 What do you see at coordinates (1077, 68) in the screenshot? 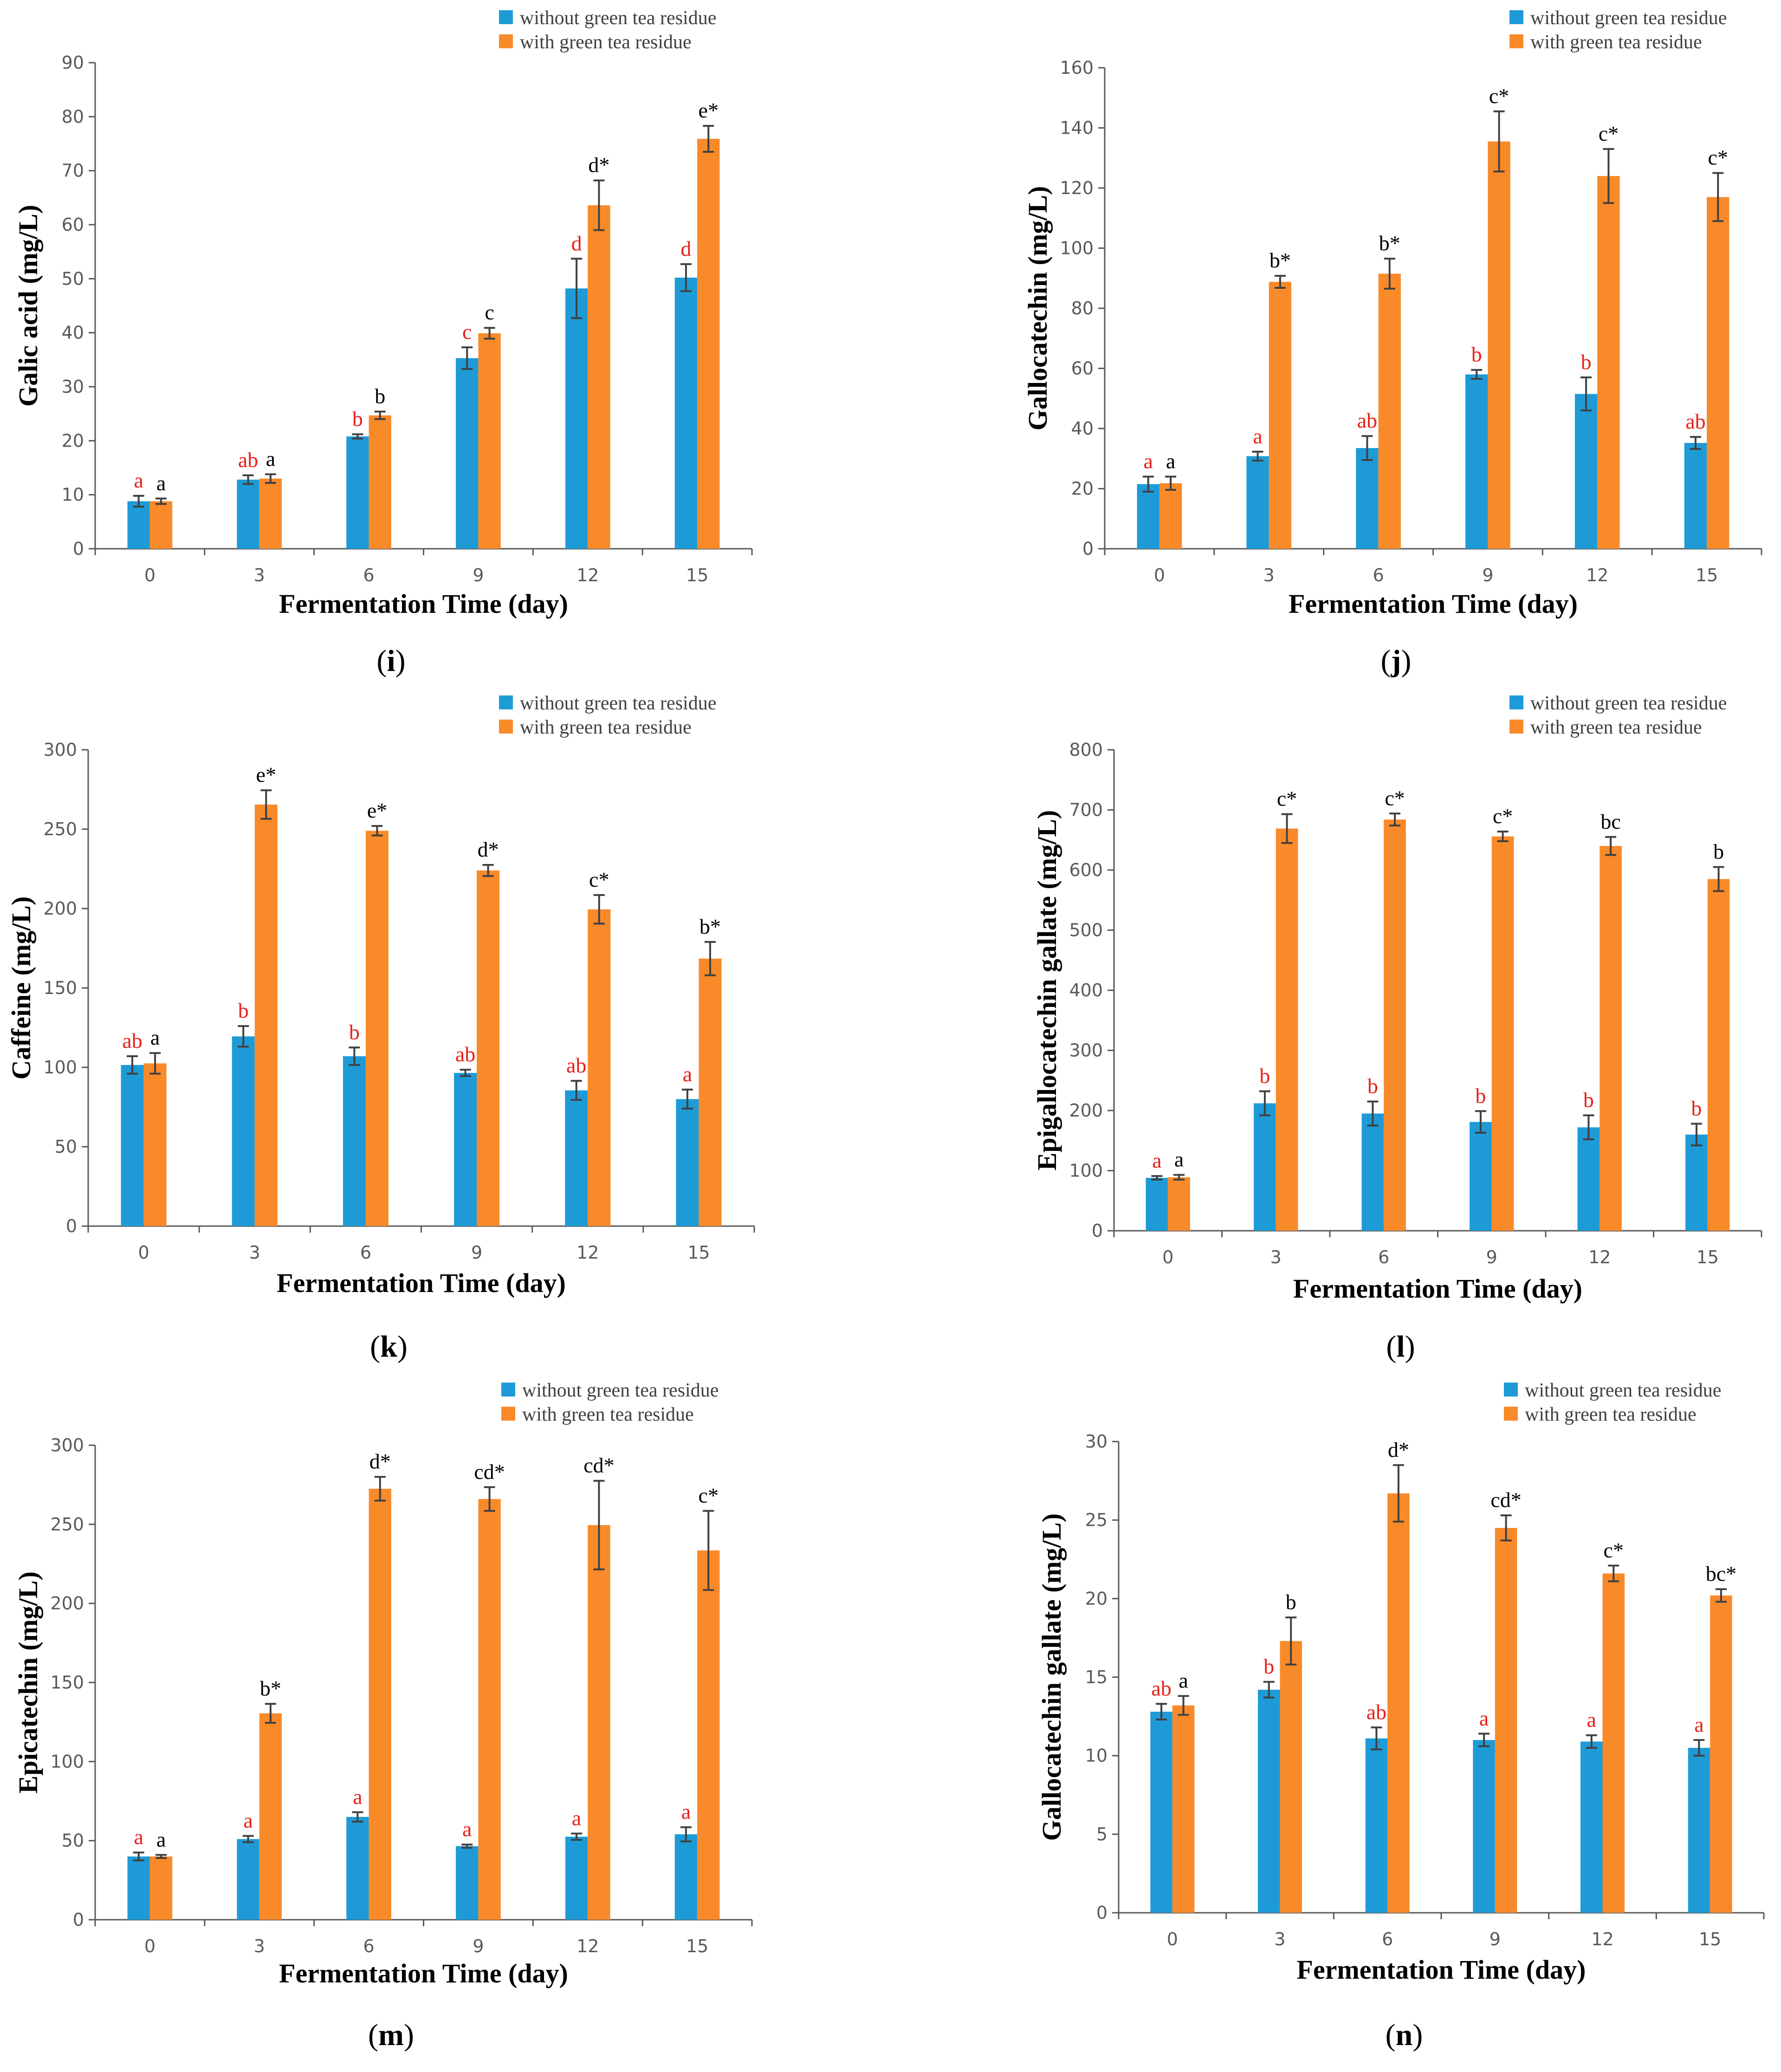
I see `y-tick-label: 160` at bounding box center [1077, 68].